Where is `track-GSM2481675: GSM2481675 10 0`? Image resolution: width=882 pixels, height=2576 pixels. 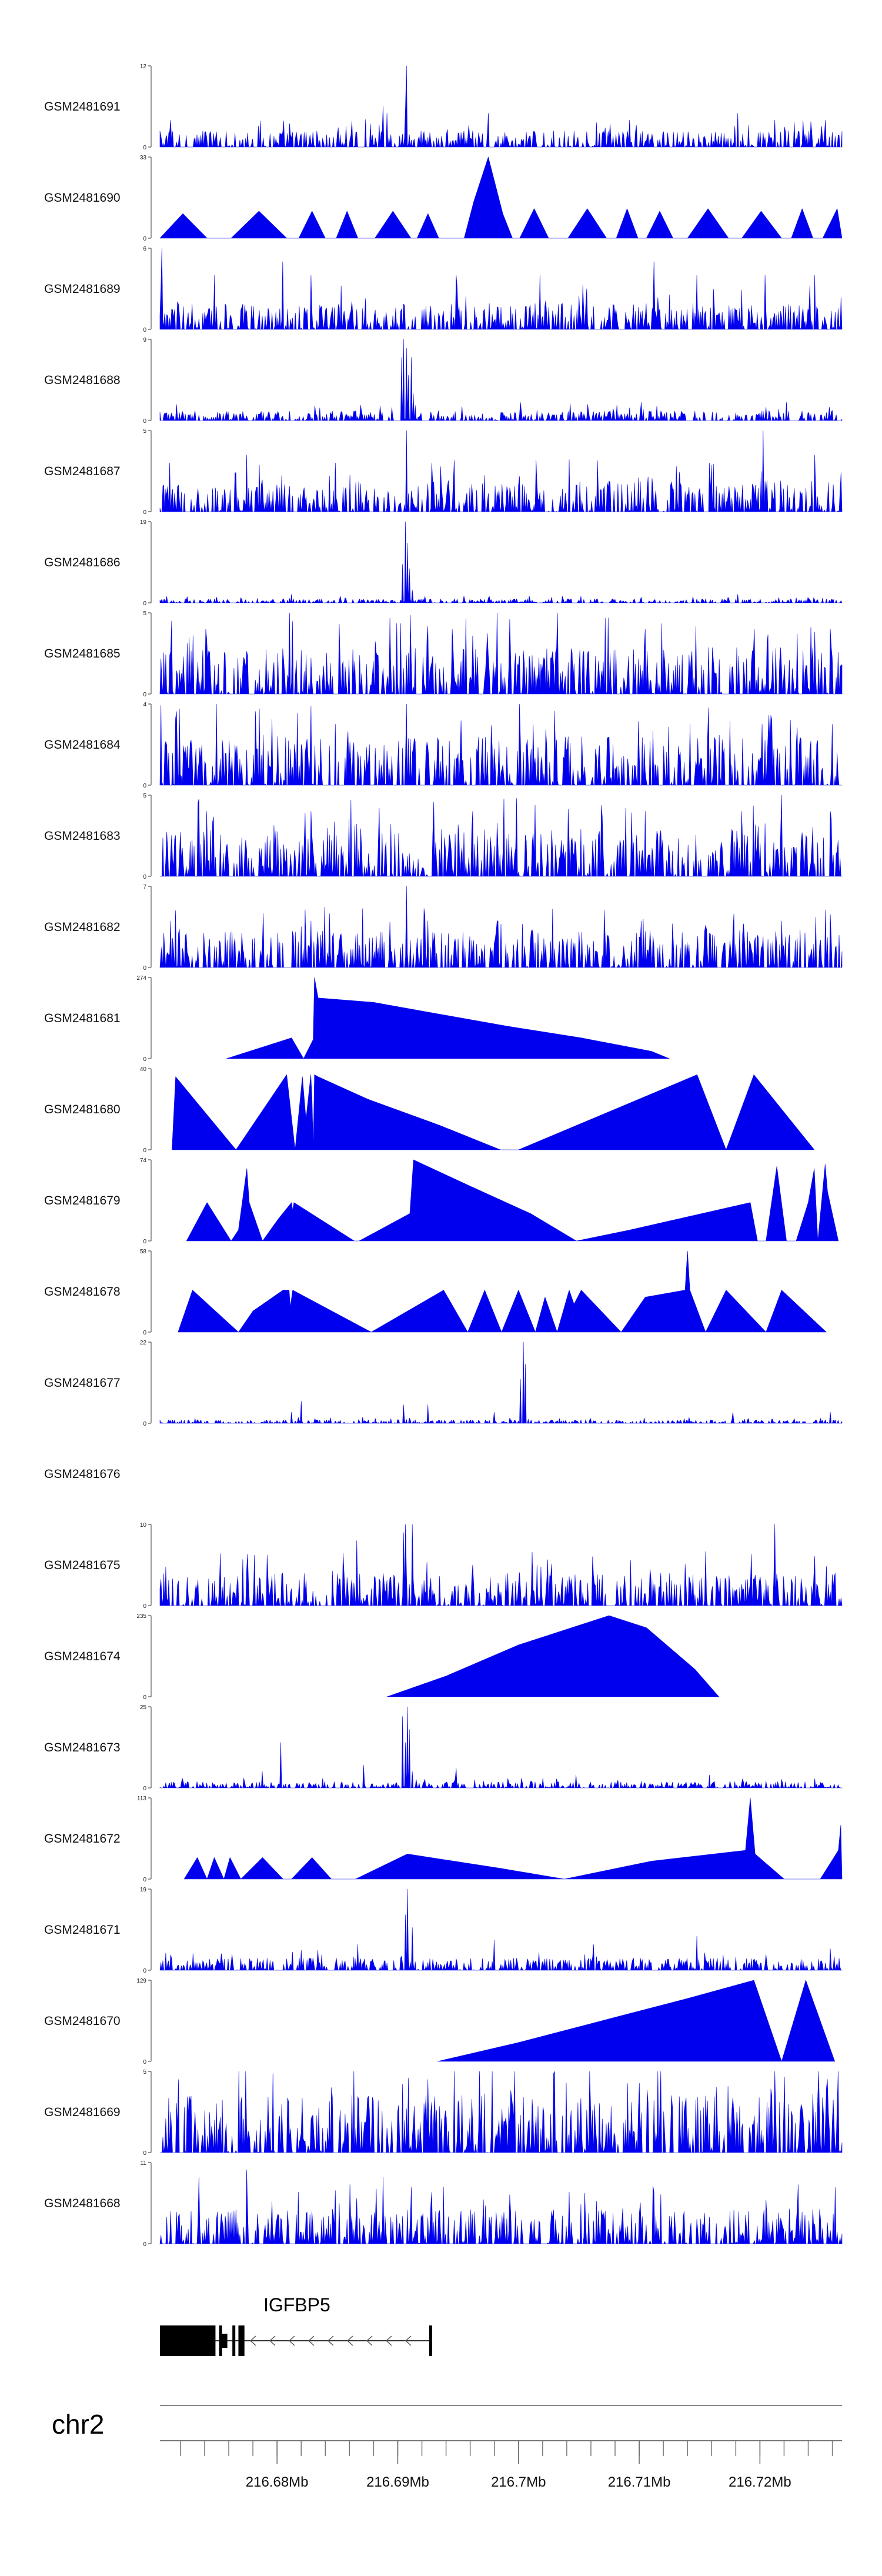 track-GSM2481675: GSM2481675 10 0 is located at coordinates (443, 1566).